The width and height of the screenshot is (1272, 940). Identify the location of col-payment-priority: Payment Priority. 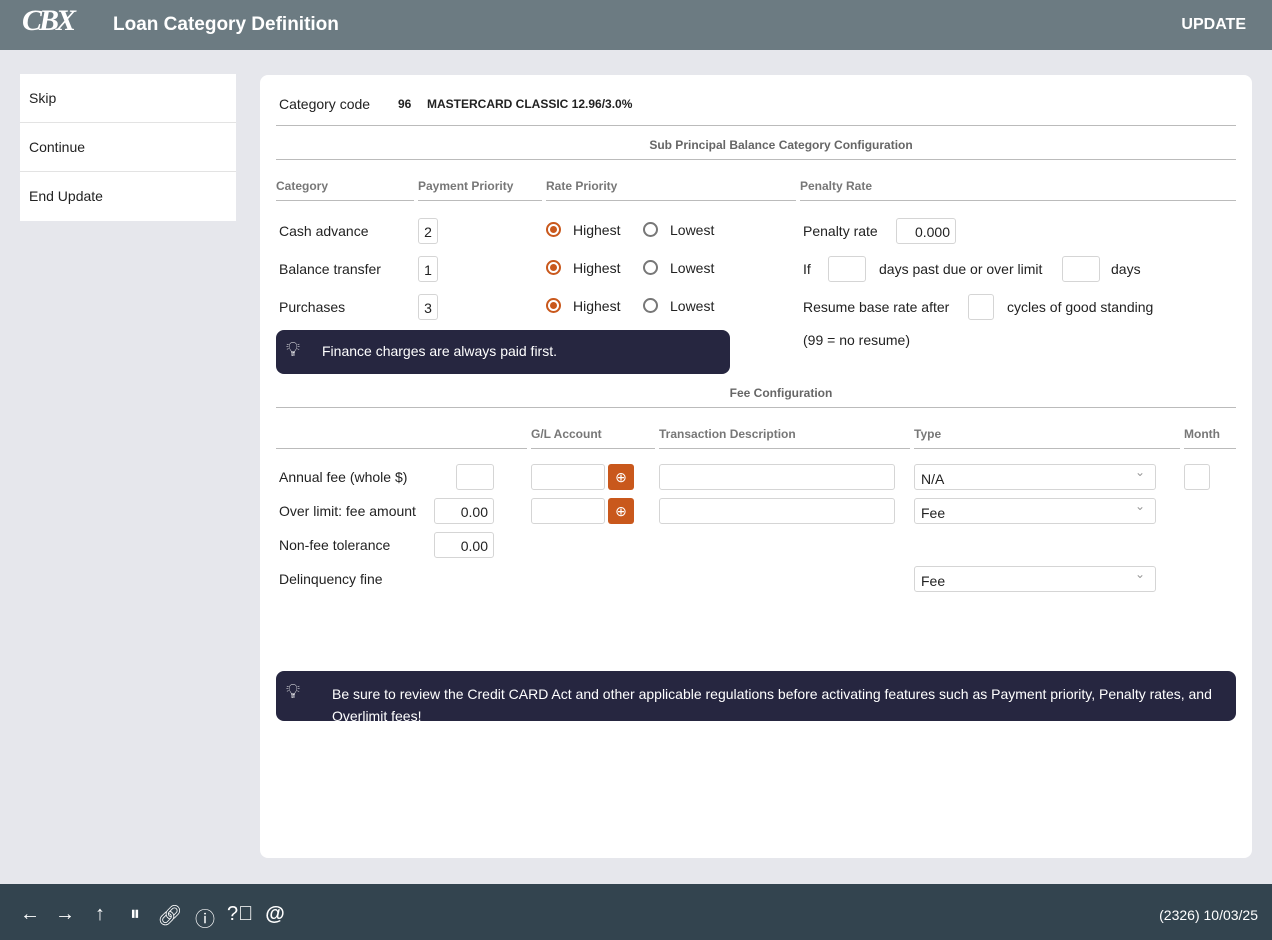
(466, 186).